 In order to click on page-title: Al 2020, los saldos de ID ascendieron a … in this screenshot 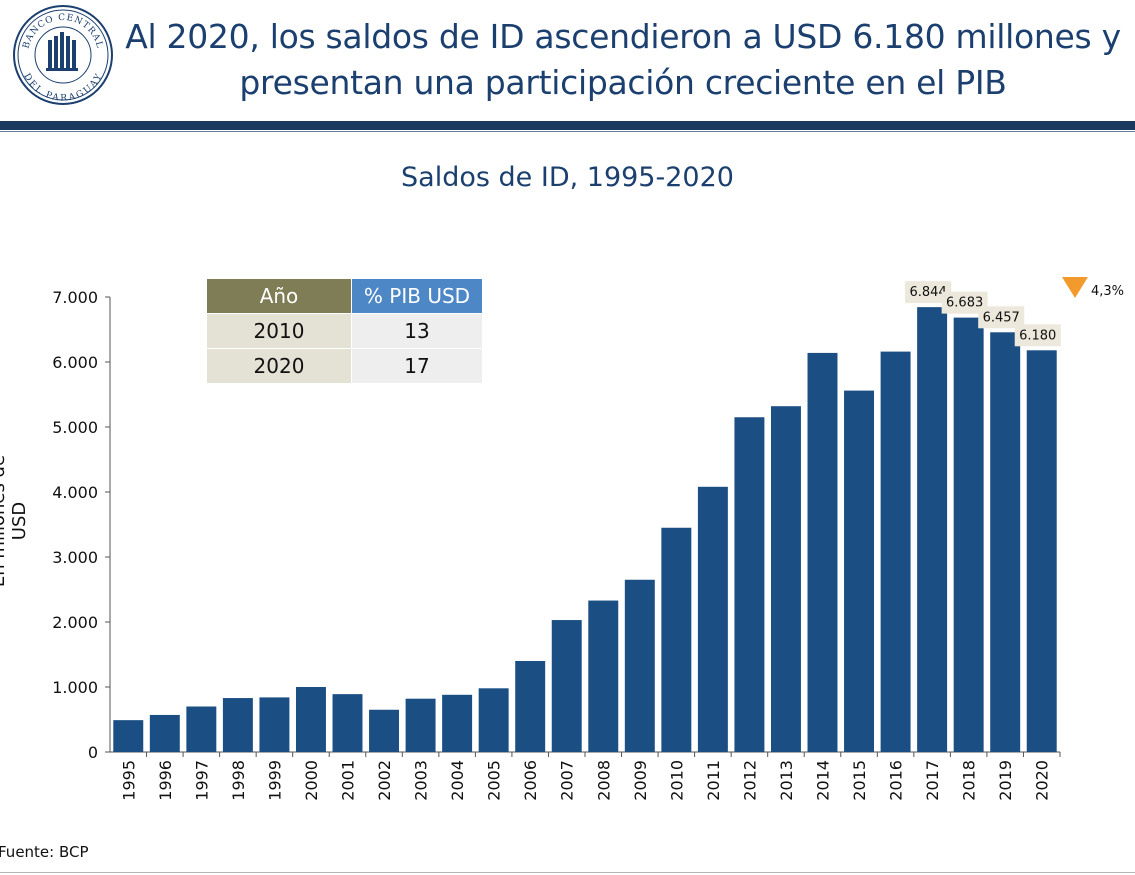, I will do `click(623, 60)`.